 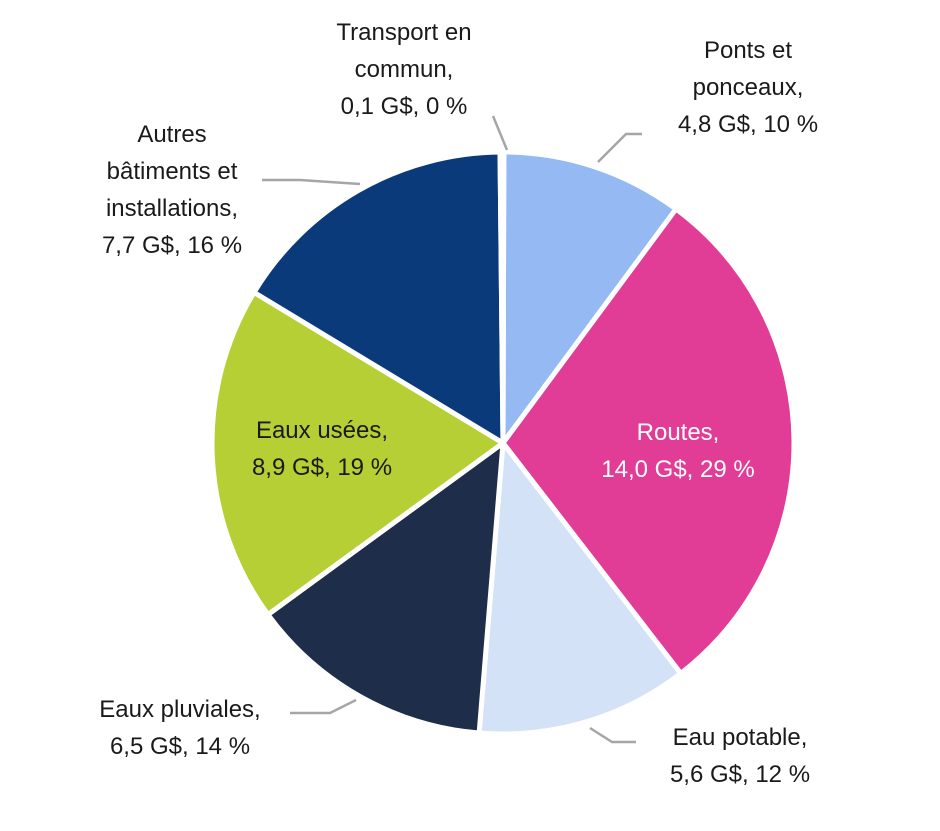 What do you see at coordinates (740, 774) in the screenshot?
I see `slice-label-line: 5,6 G$, 12 %` at bounding box center [740, 774].